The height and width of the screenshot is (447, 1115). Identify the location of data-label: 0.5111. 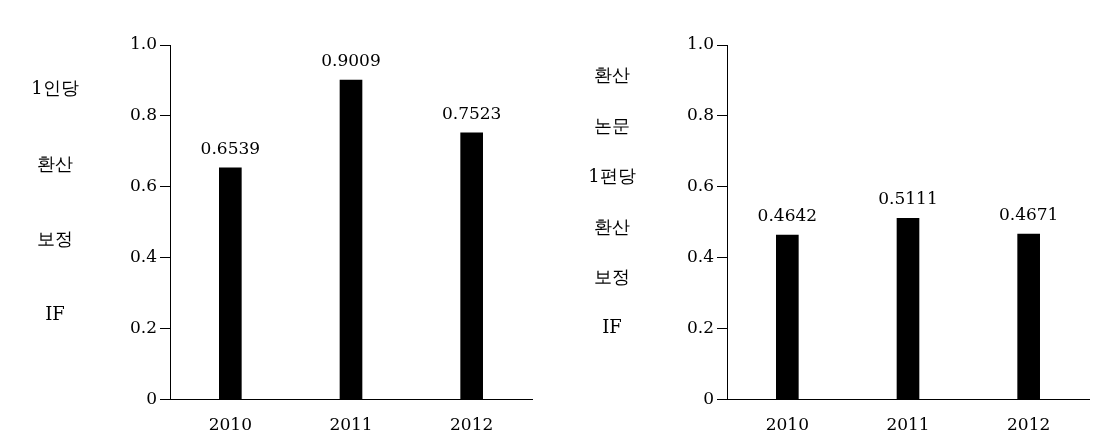
(908, 198).